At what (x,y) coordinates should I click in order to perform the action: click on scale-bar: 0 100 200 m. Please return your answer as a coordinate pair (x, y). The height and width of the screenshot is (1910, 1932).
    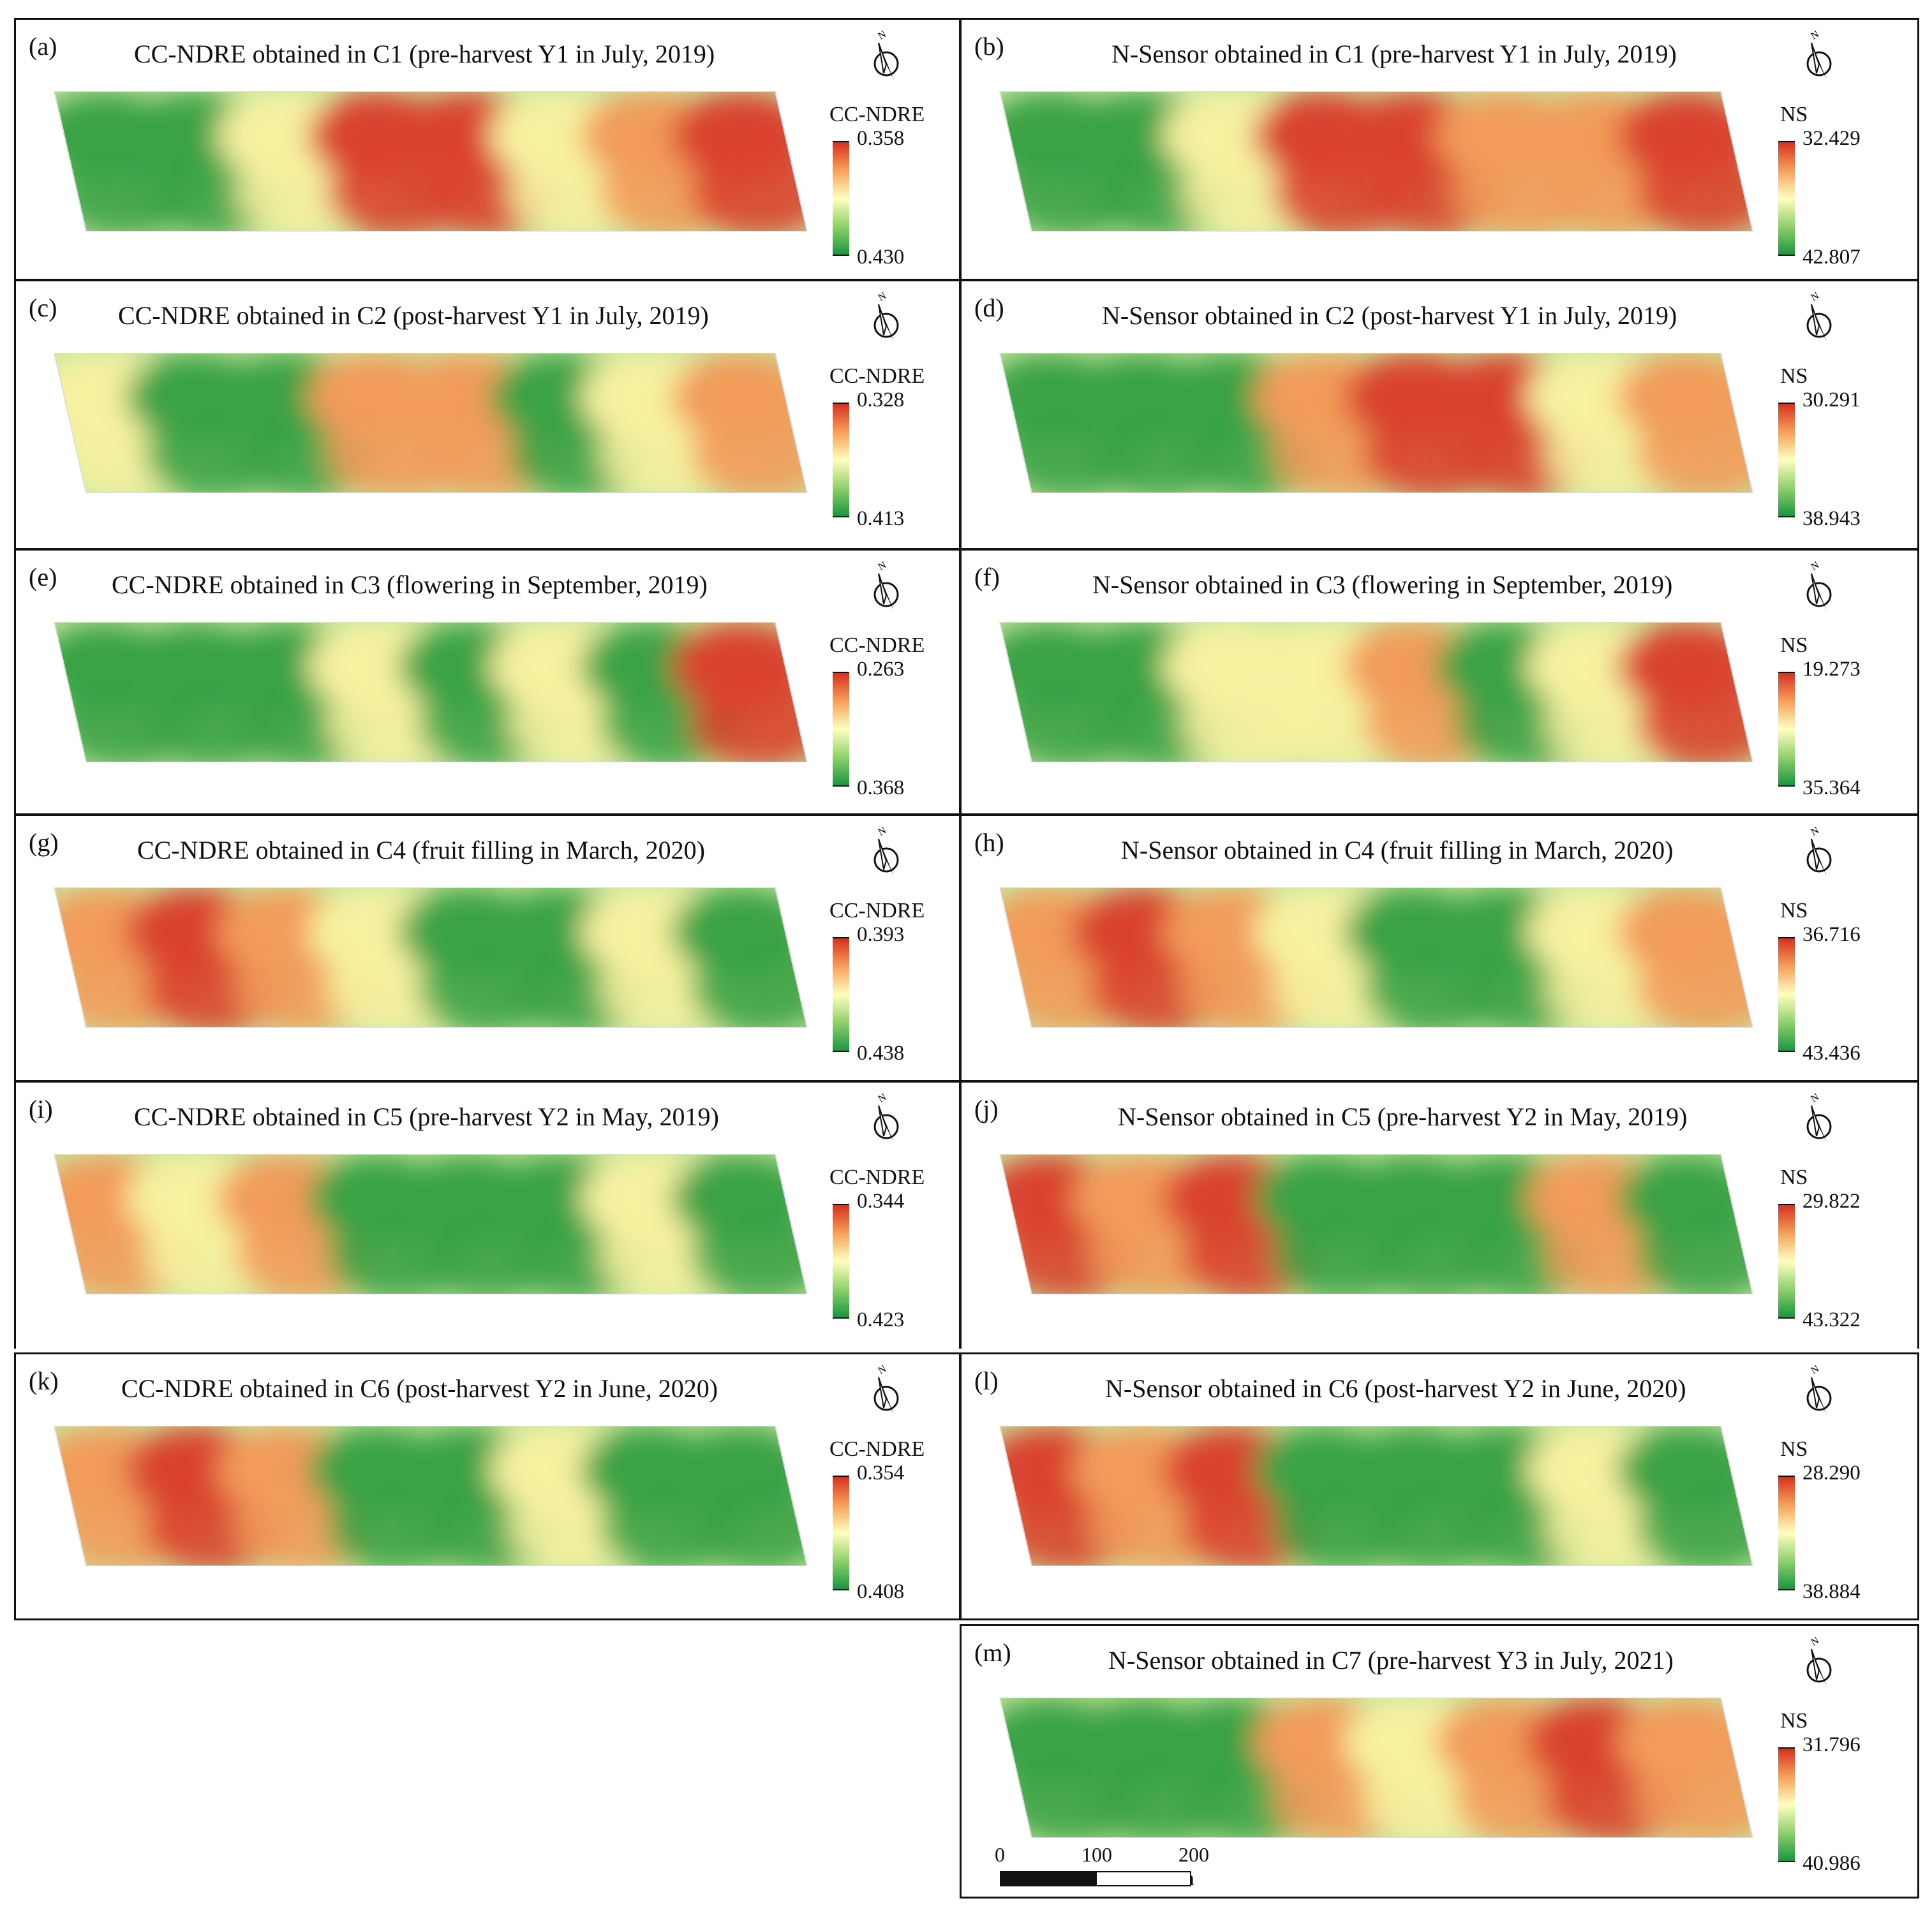
    Looking at the image, I should click on (1102, 1867).